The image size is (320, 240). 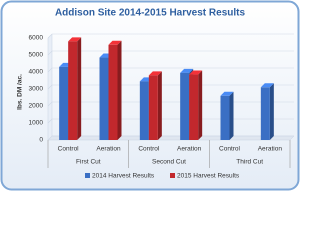 I want to click on y-axis-label: lbs. DM /ac., so click(x=20, y=92).